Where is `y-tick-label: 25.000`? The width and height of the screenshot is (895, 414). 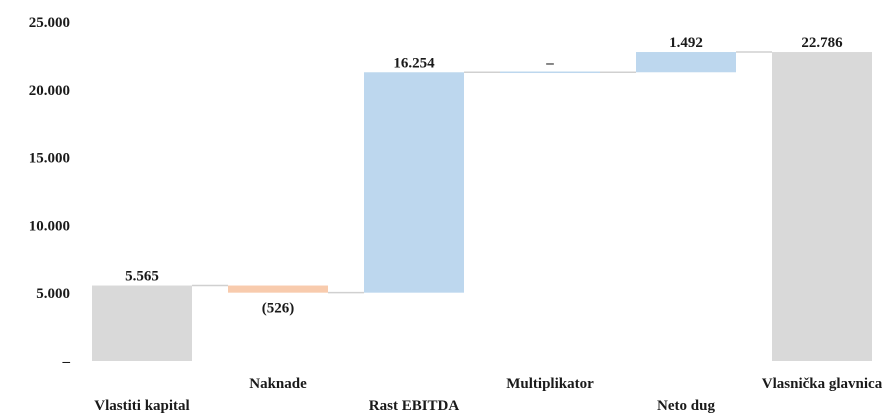
y-tick-label: 25.000 is located at coordinates (49, 23).